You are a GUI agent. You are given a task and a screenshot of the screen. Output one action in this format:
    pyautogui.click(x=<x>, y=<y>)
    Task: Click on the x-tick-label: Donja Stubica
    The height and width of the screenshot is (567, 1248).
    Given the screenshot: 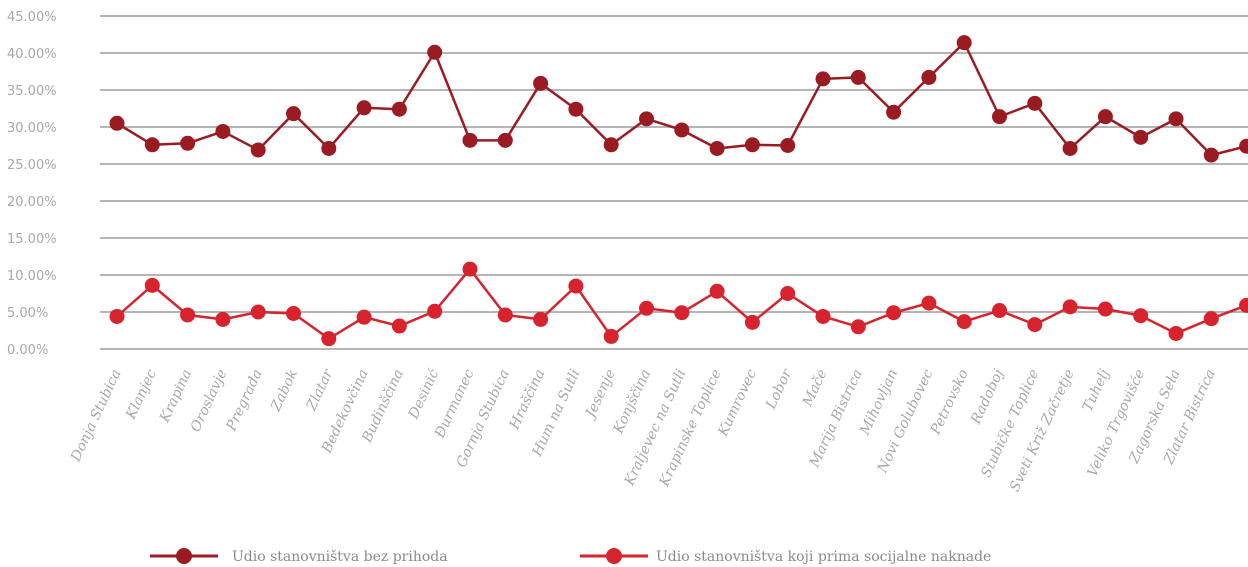 What is the action you would take?
    pyautogui.click(x=96, y=416)
    